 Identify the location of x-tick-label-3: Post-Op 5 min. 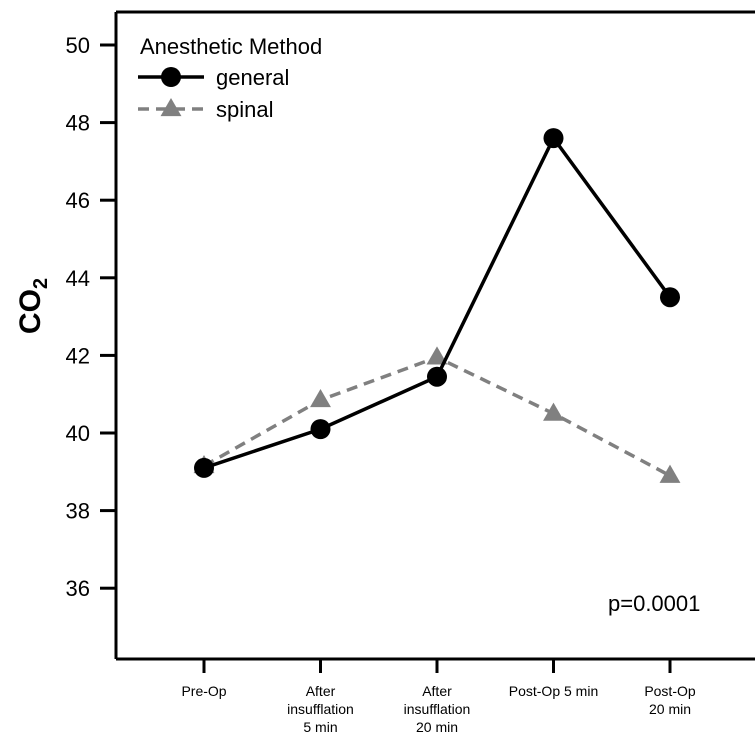
(553, 691).